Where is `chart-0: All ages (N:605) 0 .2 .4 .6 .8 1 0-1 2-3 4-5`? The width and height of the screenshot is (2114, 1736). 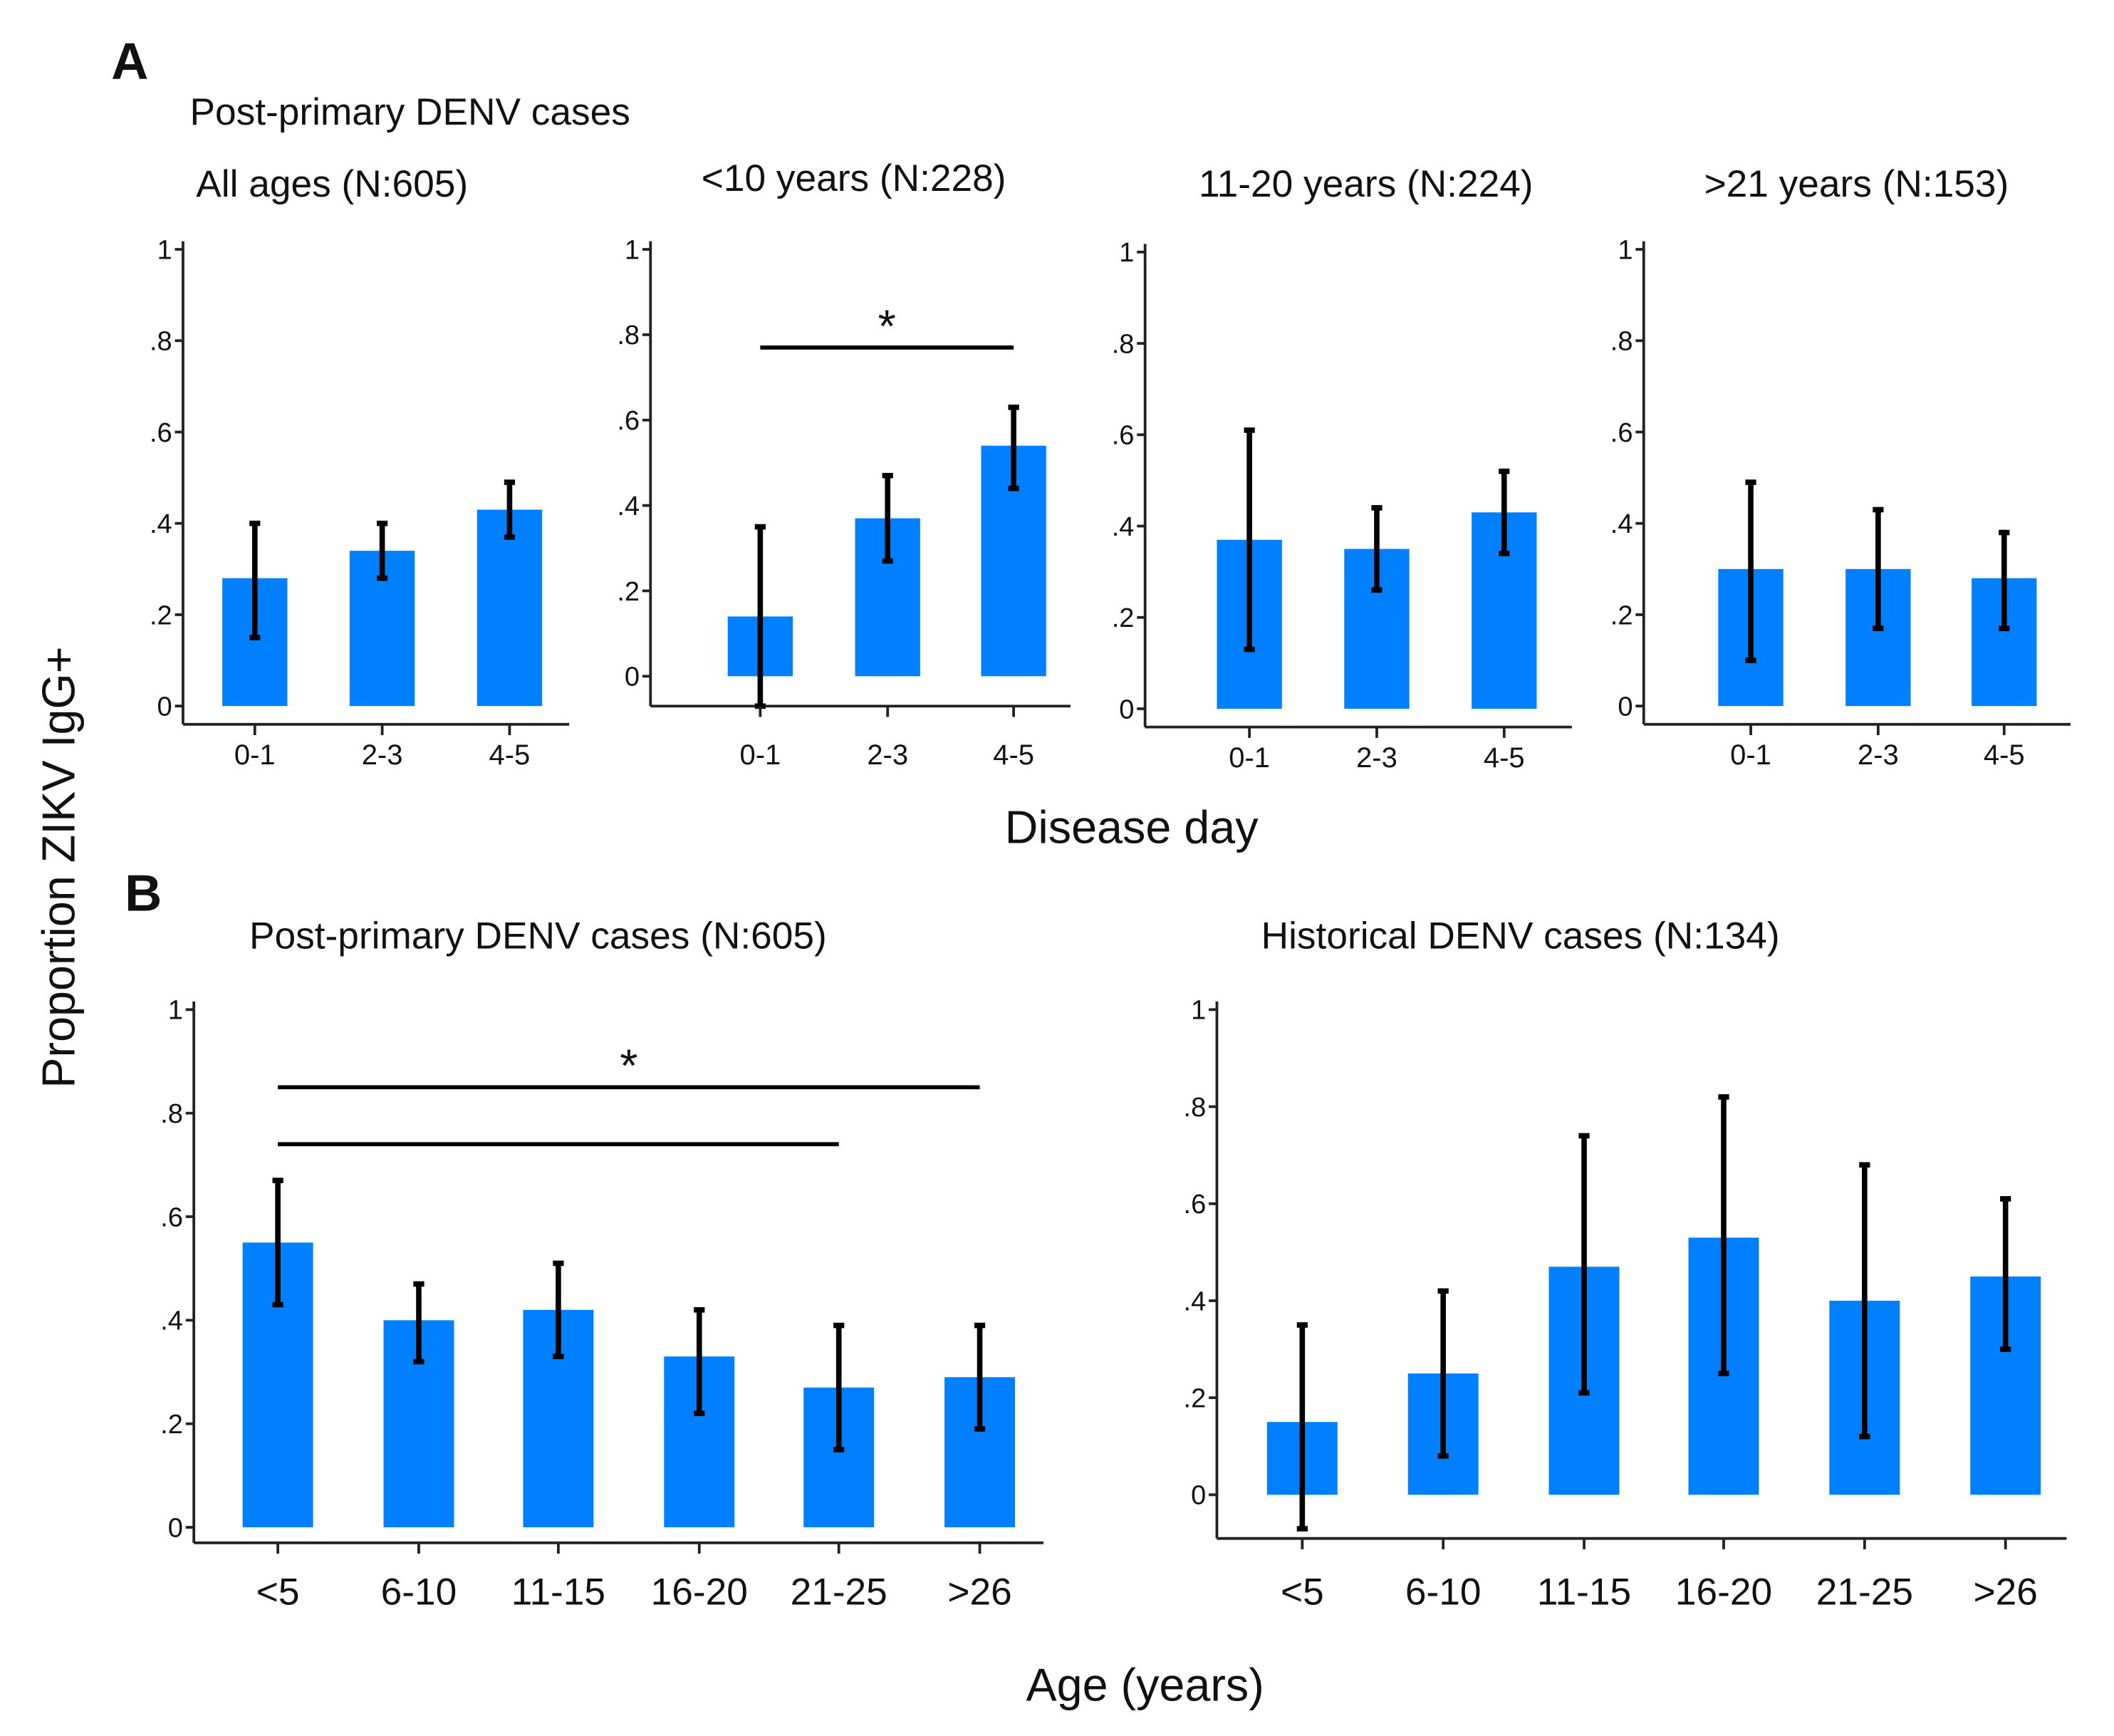 chart-0: All ages (N:605) 0 .2 .4 .6 .8 1 0-1 2-3 4-5 is located at coordinates (360, 467).